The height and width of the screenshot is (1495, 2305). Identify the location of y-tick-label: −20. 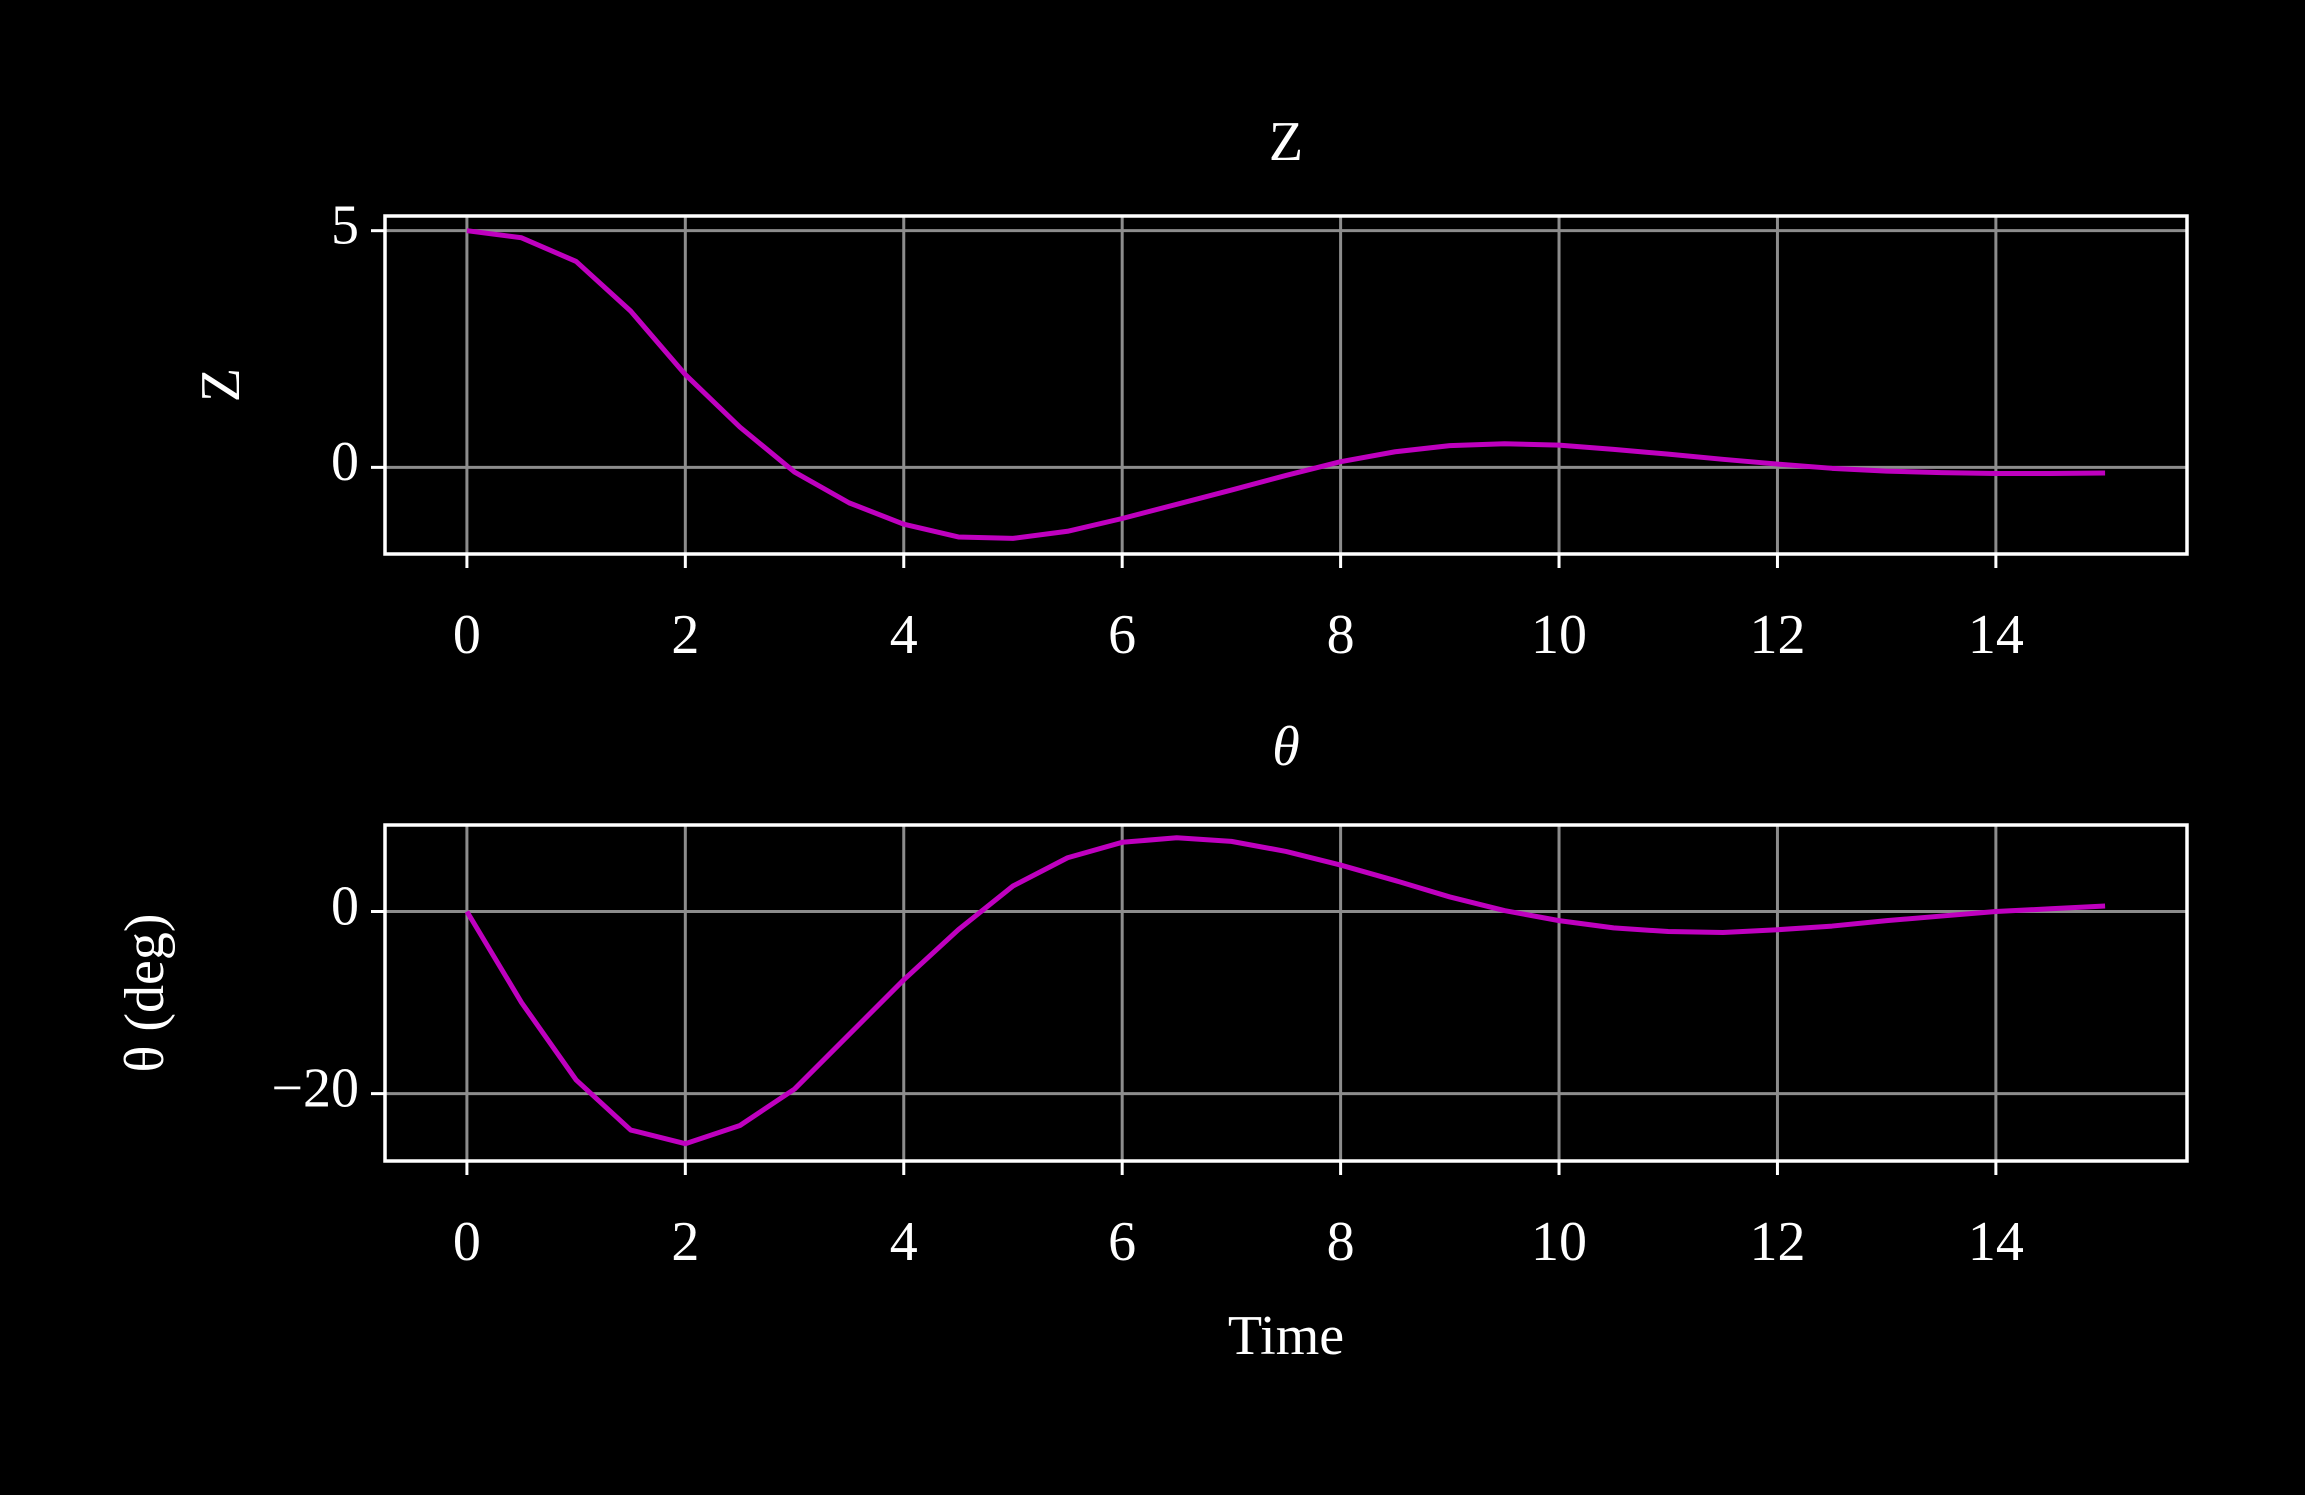
(315, 1088).